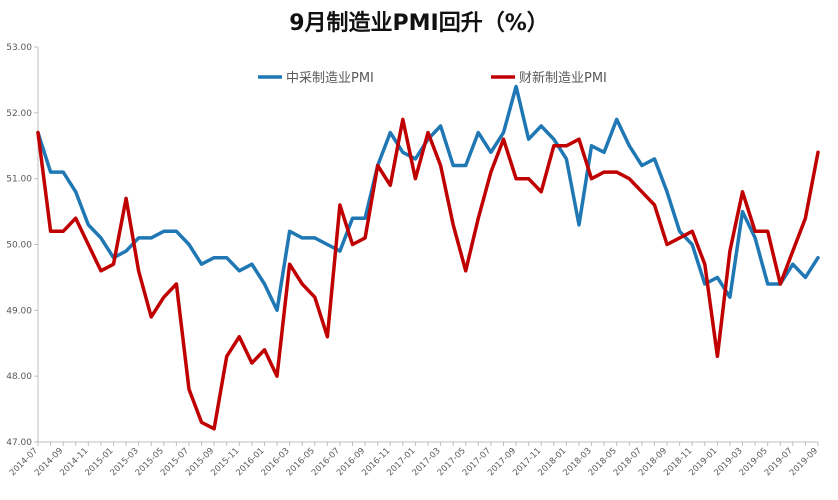 This screenshot has width=838, height=500. Describe the element at coordinates (19, 246) in the screenshot. I see `y-tick-label: 50.00` at that location.